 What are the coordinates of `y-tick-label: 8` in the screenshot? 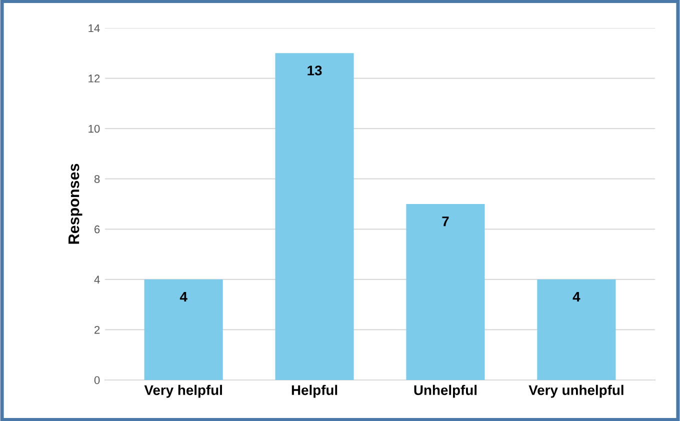 It's located at (97, 179).